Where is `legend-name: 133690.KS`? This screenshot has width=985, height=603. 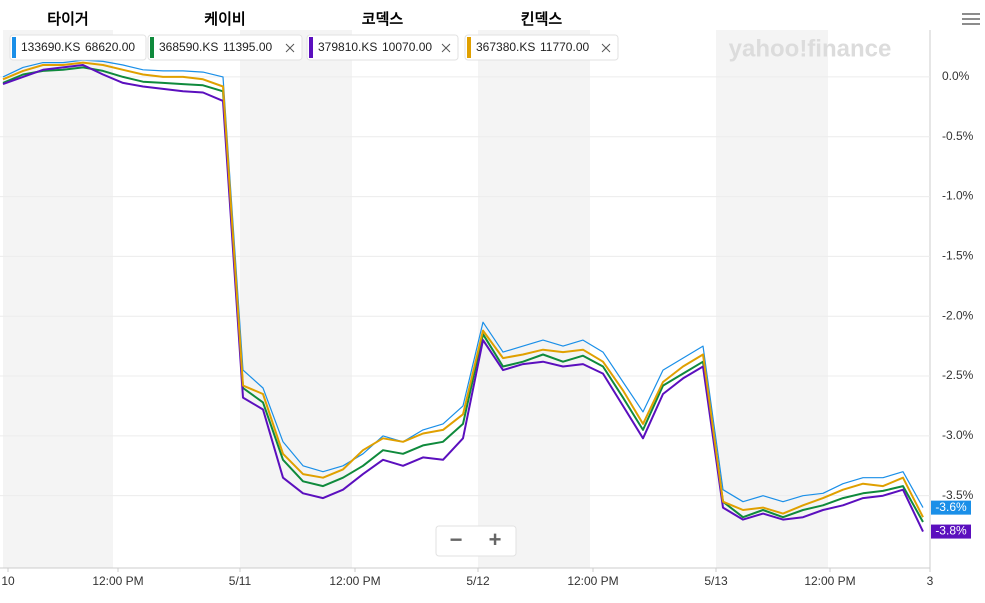 legend-name: 133690.KS is located at coordinates (50, 47).